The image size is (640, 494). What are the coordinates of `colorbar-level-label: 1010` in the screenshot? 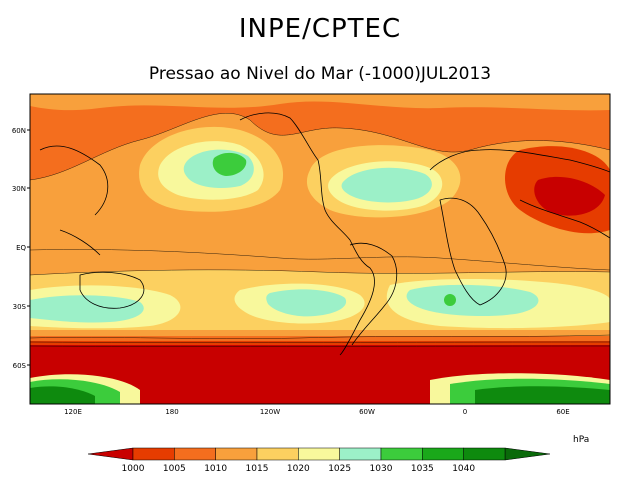 It's located at (215, 469).